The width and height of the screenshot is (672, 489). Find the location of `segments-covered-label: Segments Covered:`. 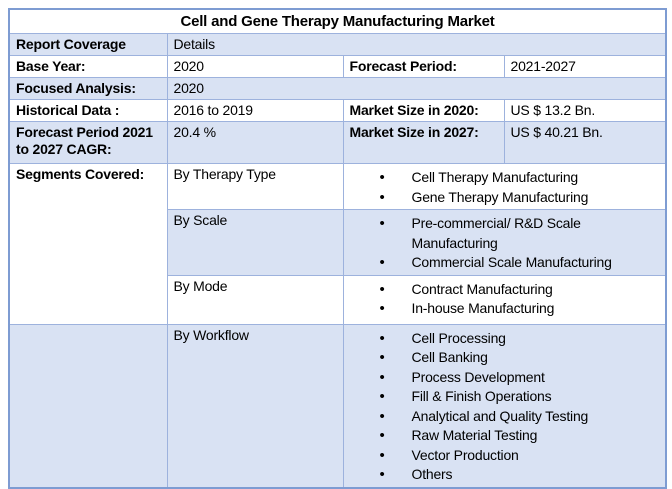

segments-covered-label: Segments Covered: is located at coordinates (88, 244).